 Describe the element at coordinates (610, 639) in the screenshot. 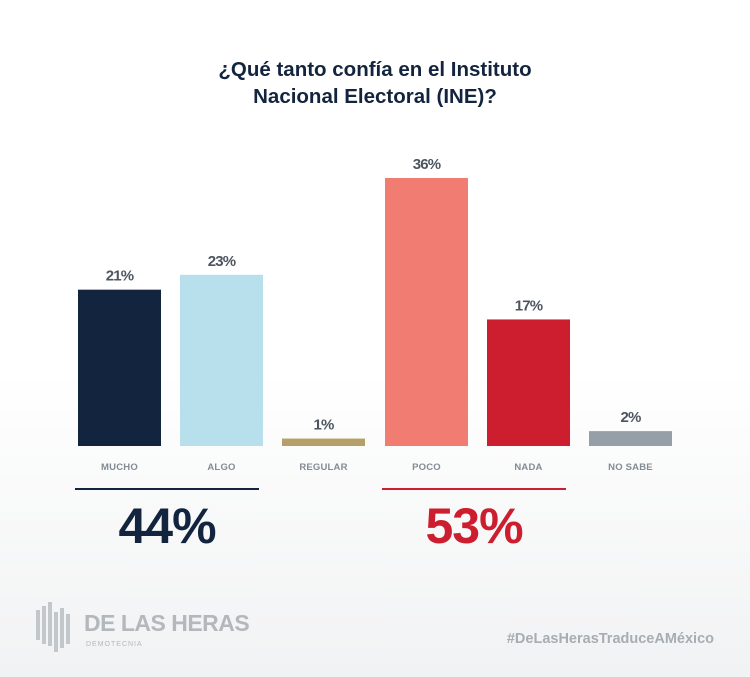

I see `hashtag: #DeLasHerasTraduceAMéxico` at that location.